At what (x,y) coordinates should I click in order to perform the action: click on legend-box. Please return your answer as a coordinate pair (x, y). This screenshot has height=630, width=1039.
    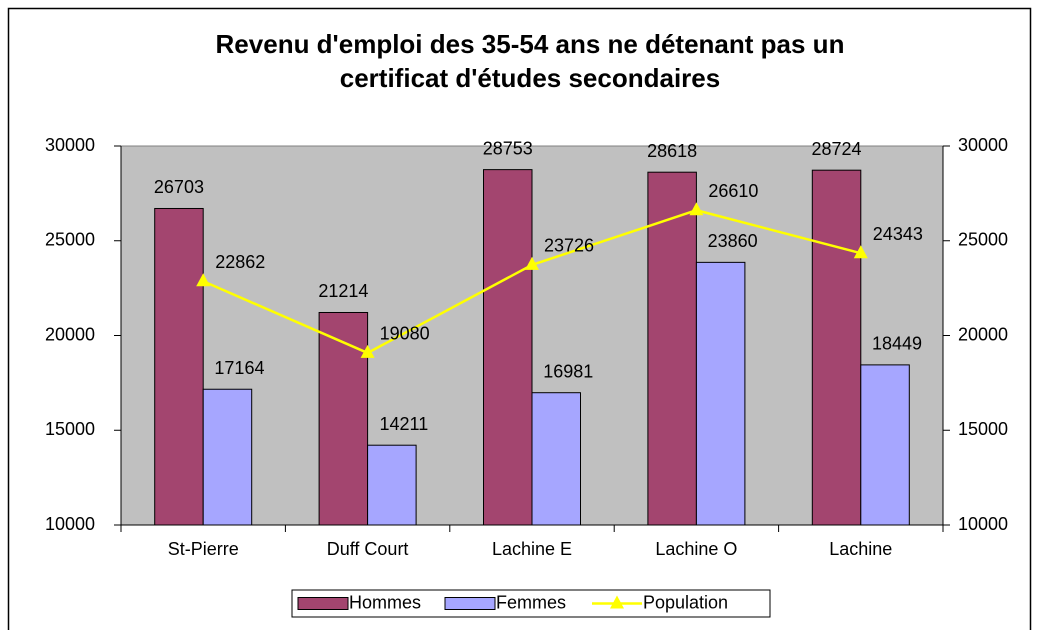
    Looking at the image, I should click on (531, 603).